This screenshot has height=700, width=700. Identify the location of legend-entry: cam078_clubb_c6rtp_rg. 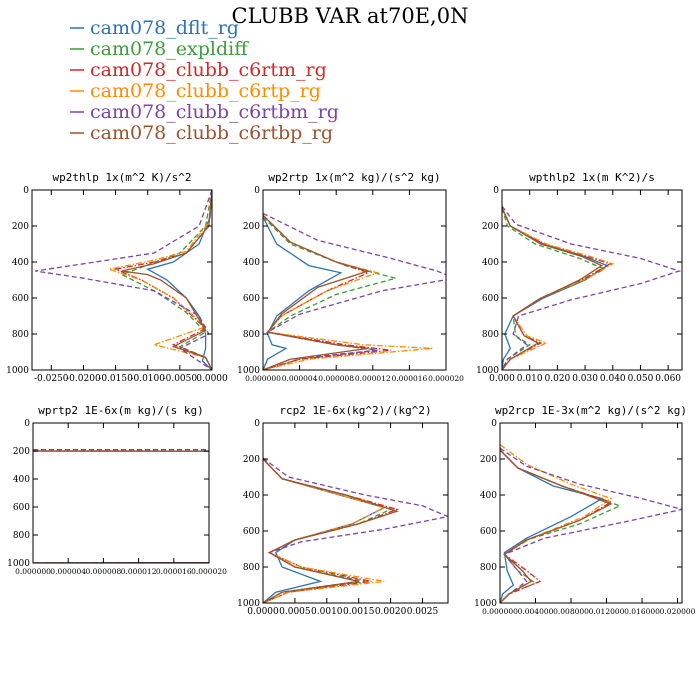
(195, 91).